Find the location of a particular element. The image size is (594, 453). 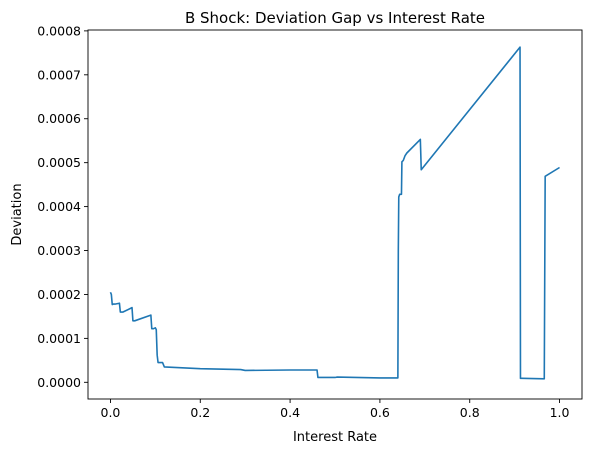

y-tick-label: 0.0006 is located at coordinates (59, 118).